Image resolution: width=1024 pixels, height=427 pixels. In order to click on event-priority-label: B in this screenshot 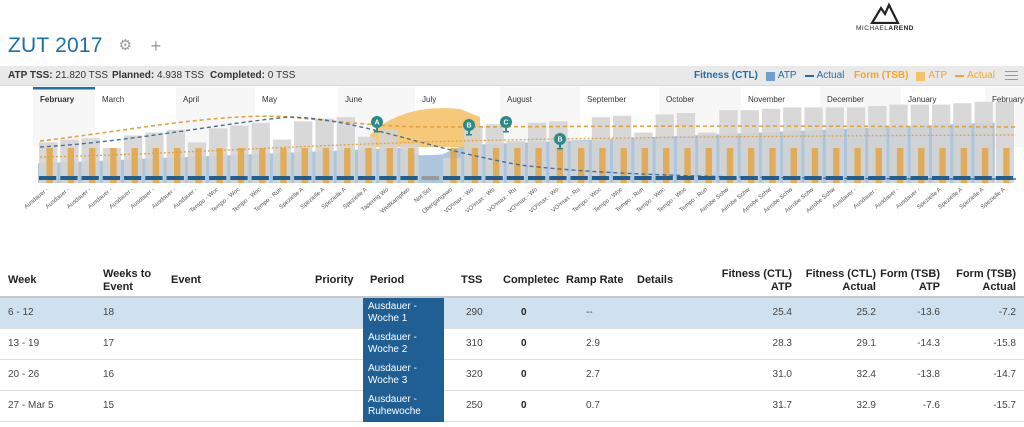, I will do `click(559, 140)`.